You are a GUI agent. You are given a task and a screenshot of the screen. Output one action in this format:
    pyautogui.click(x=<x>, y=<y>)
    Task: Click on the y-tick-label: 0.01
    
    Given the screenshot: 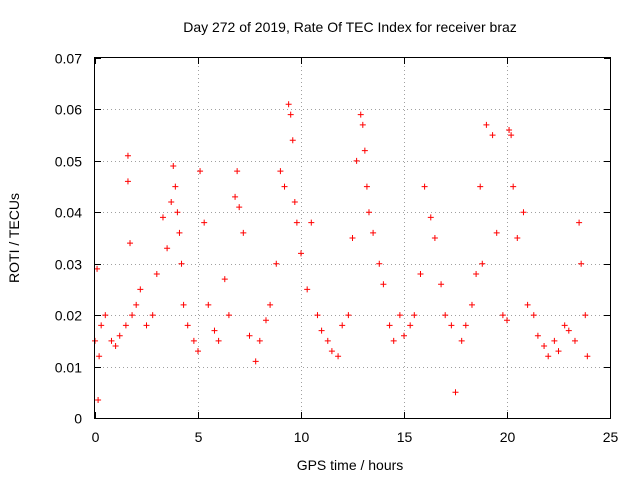 What is the action you would take?
    pyautogui.click(x=68, y=368)
    